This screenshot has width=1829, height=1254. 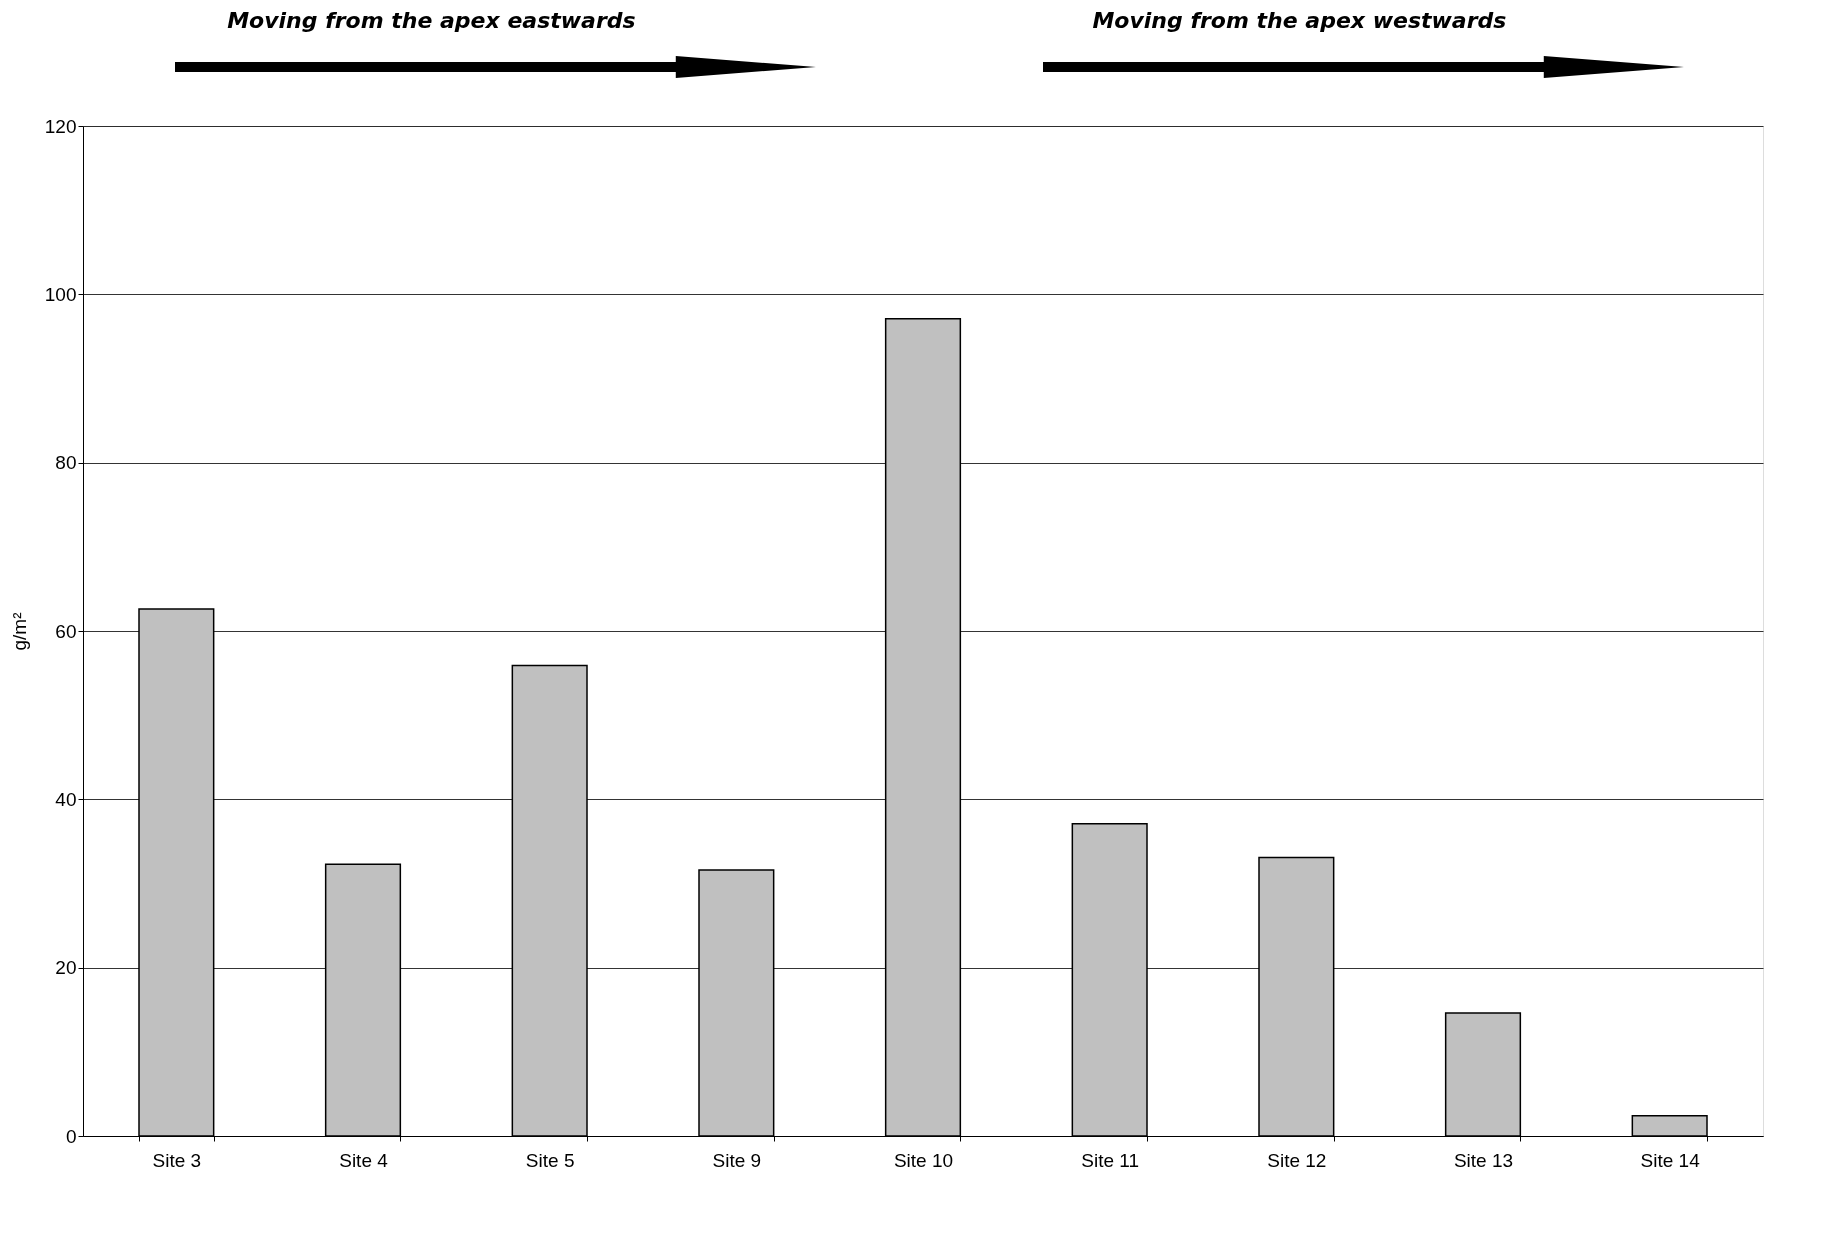 What do you see at coordinates (19, 631) in the screenshot?
I see `y-axis-title: g/m²` at bounding box center [19, 631].